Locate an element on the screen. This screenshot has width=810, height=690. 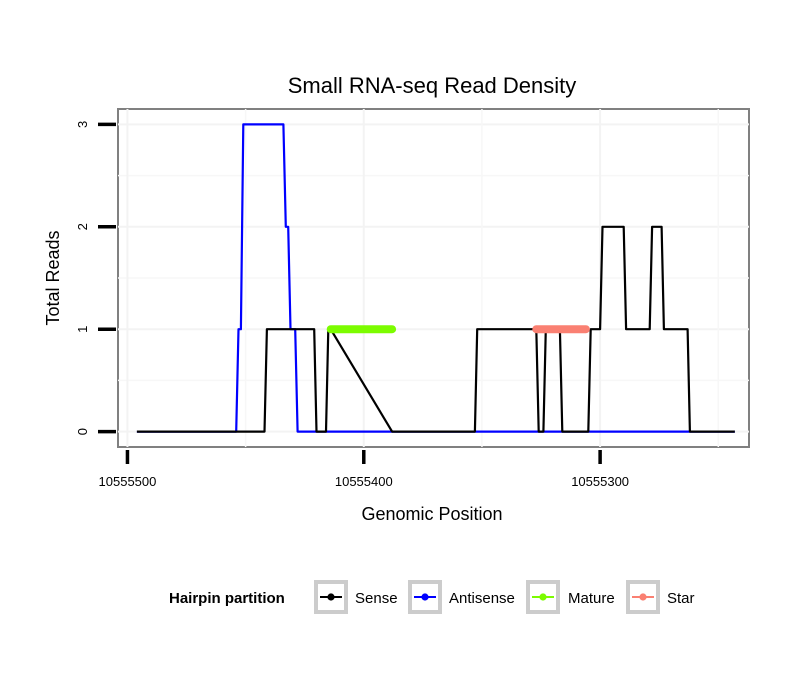
legend-entry-sense: Sense is located at coordinates (356, 597).